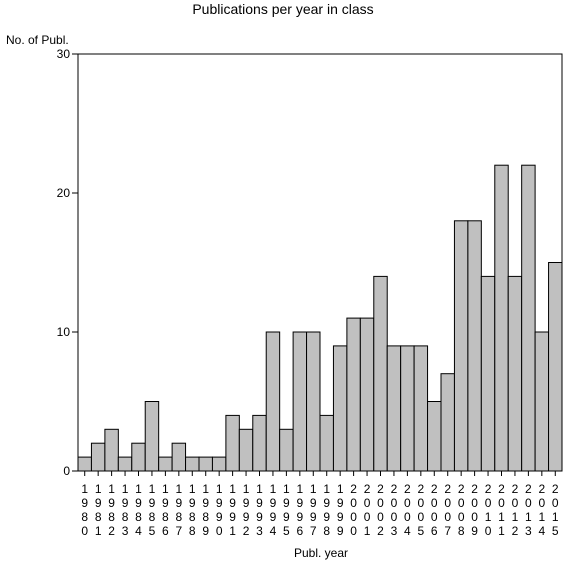 The width and height of the screenshot is (567, 567). Describe the element at coordinates (64, 332) in the screenshot. I see `y-tick-label-10: 10` at that location.